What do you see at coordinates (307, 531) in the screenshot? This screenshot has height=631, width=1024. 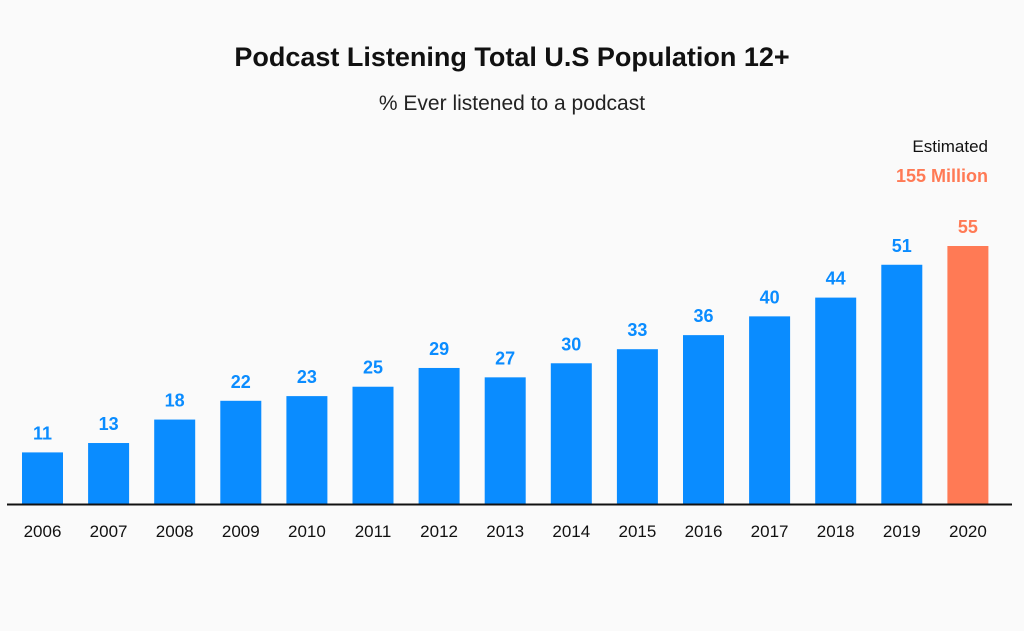 I see `x-tick-label-2010: 2010` at bounding box center [307, 531].